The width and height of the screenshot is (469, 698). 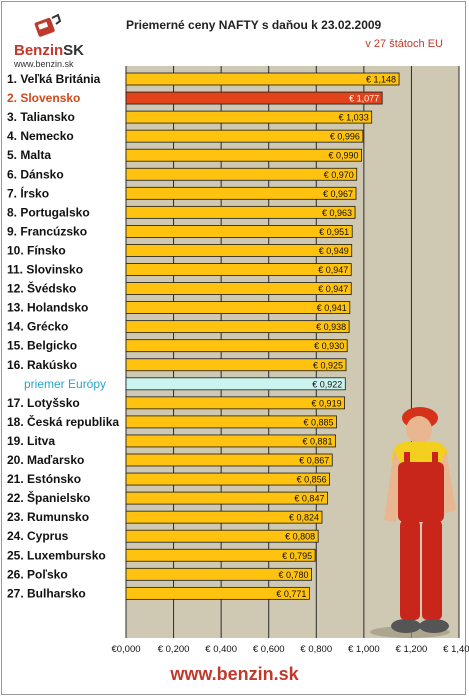 What do you see at coordinates (333, 270) in the screenshot?
I see `bar-value-label: € 0,947` at bounding box center [333, 270].